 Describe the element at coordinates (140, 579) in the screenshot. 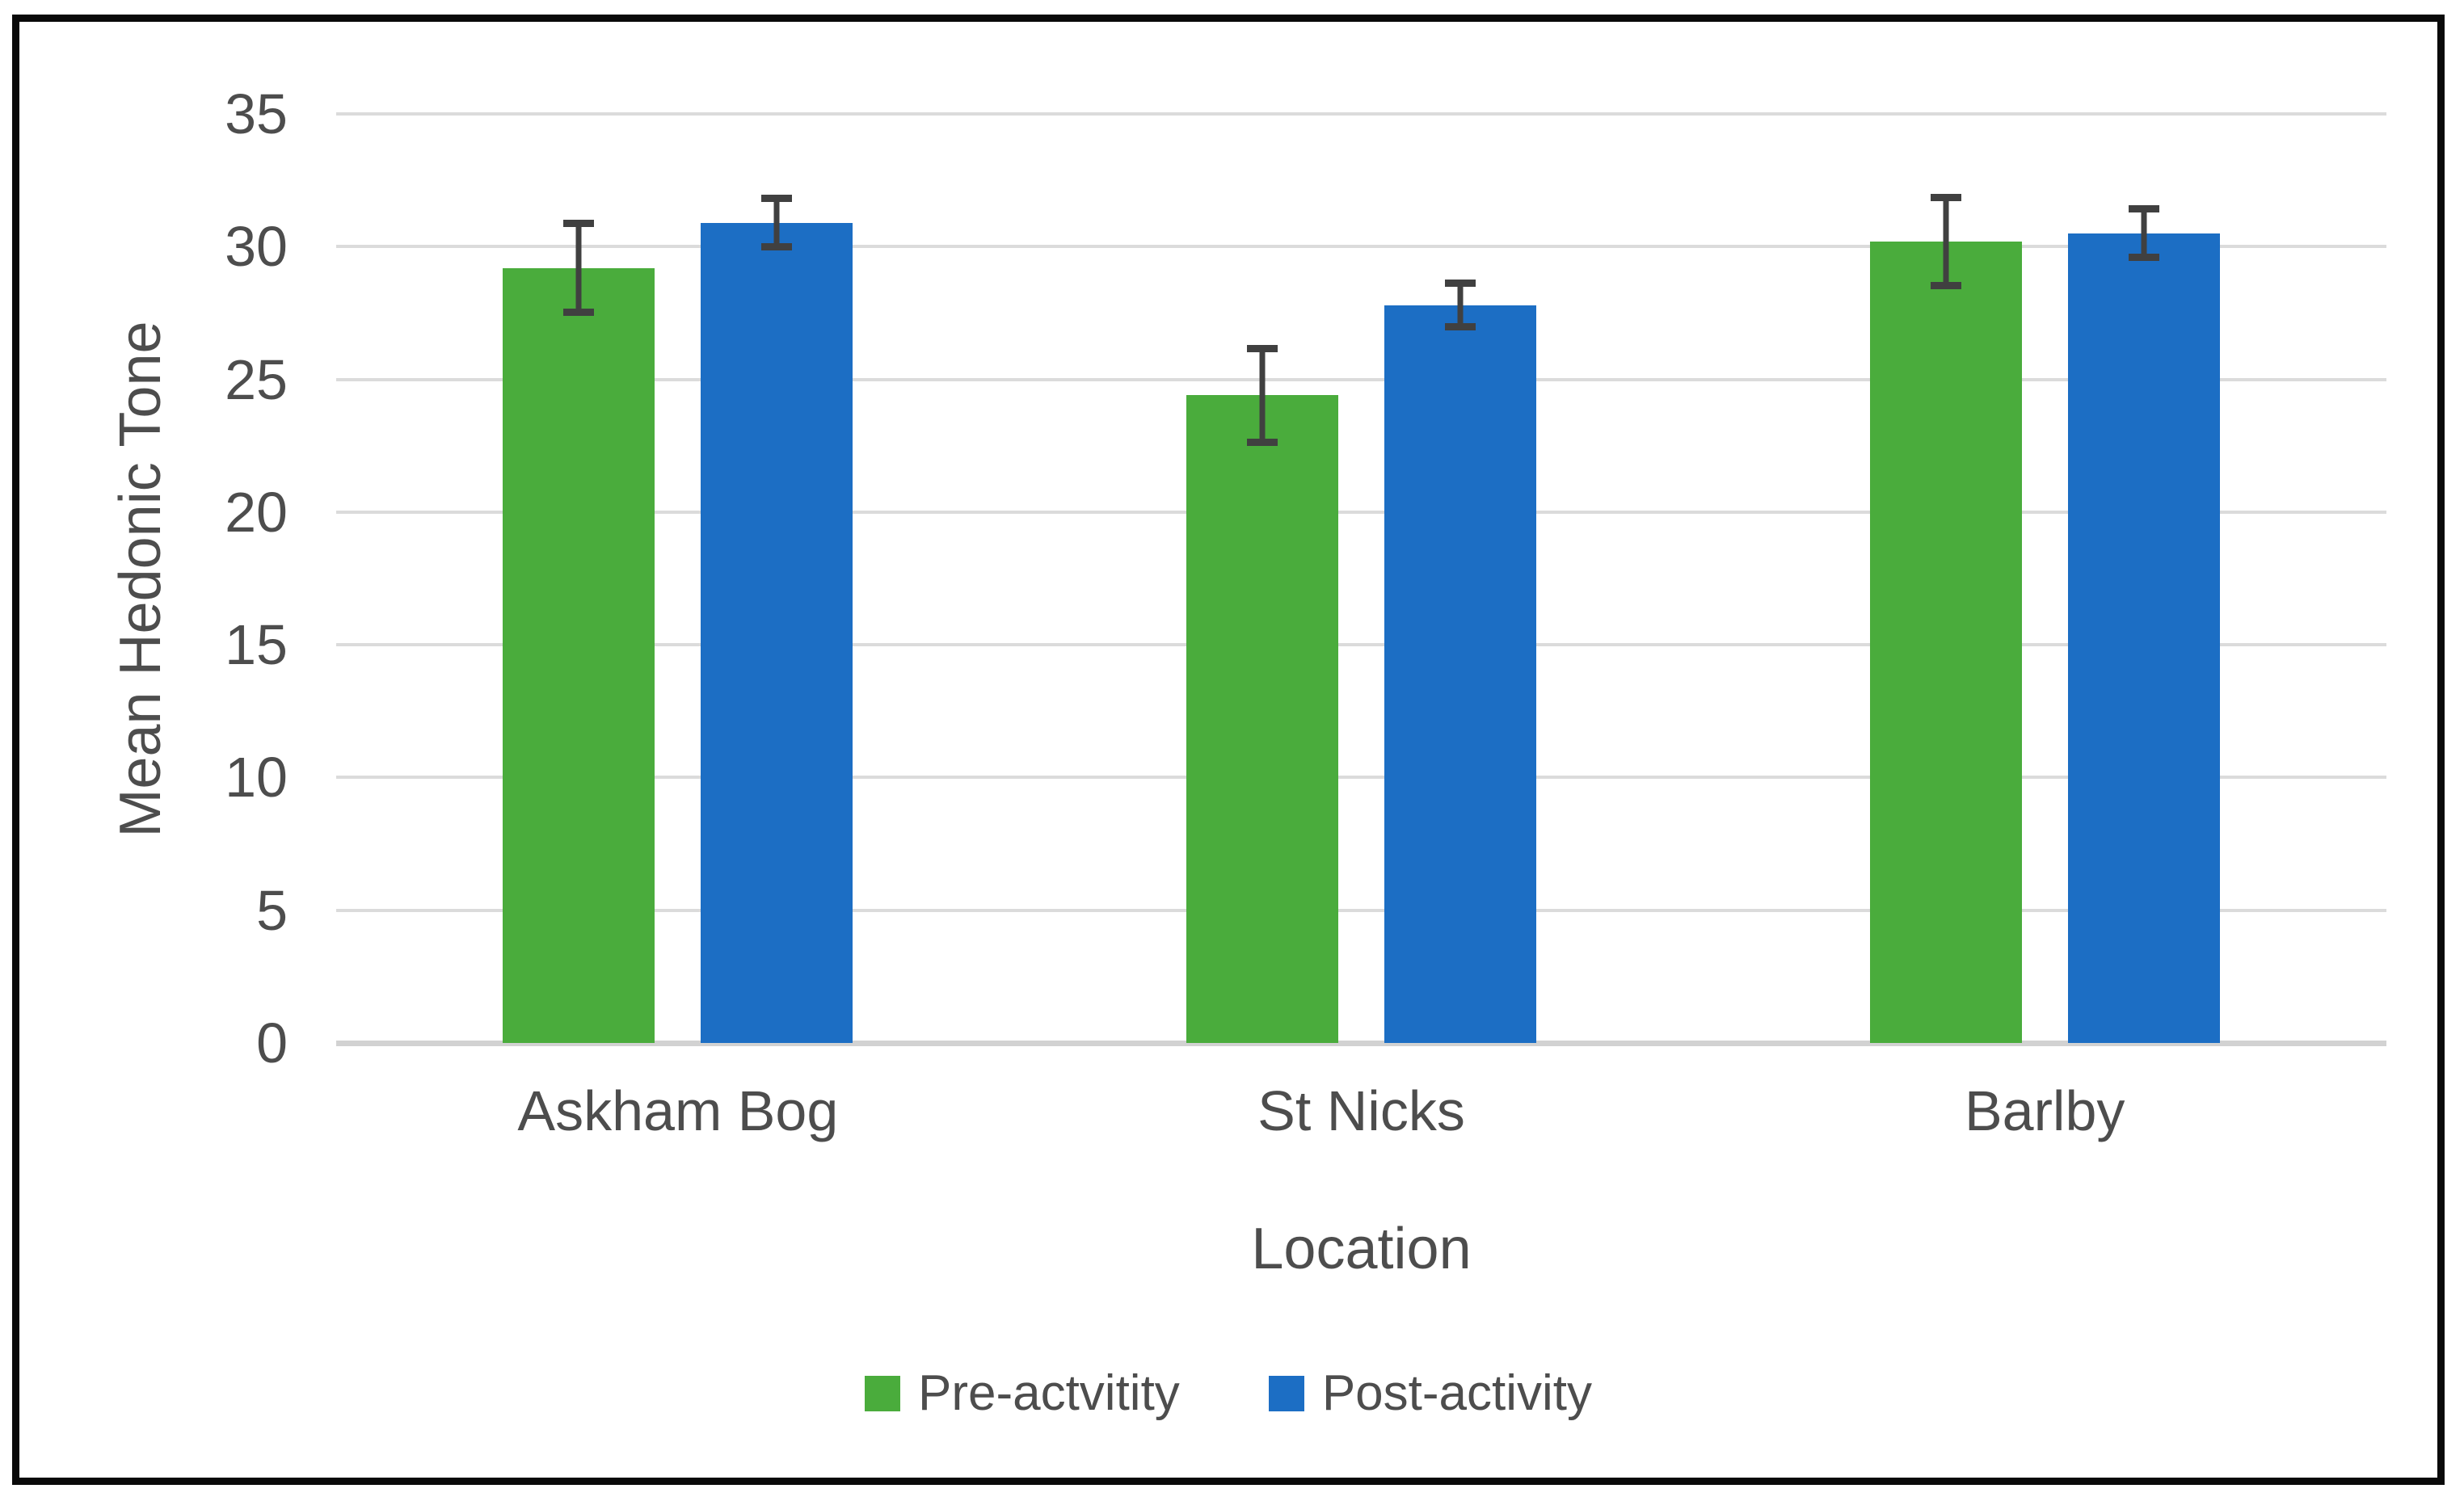

I see `y-axis-title: Mean Hedonic Tone` at that location.